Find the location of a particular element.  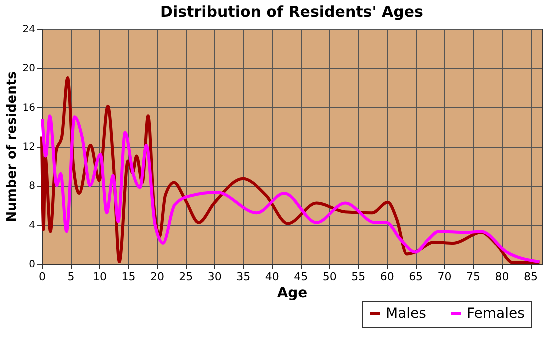

x-tick-label: 45 is located at coordinates (301, 277).